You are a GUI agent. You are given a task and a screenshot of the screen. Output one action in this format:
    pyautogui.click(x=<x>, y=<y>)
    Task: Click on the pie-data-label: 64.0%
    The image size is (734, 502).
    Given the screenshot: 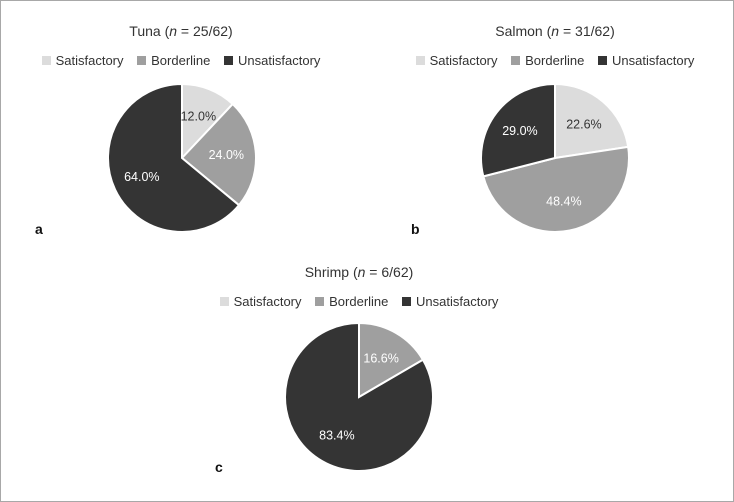 What is the action you would take?
    pyautogui.click(x=141, y=177)
    